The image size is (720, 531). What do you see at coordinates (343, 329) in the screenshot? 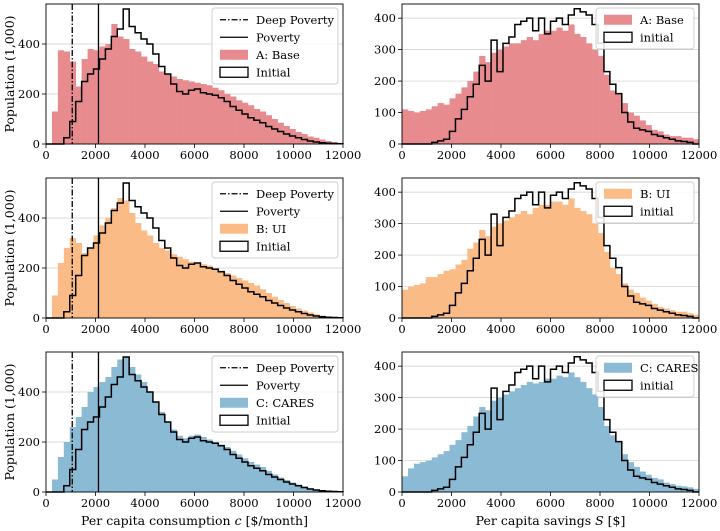
I see `x-tick-label: 12000` at bounding box center [343, 329].